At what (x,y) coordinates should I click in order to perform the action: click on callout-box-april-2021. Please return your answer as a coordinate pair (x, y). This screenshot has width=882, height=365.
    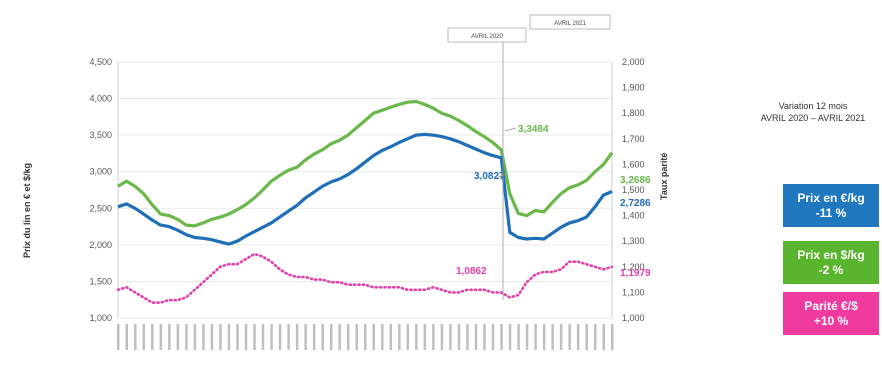
    Looking at the image, I should click on (570, 22).